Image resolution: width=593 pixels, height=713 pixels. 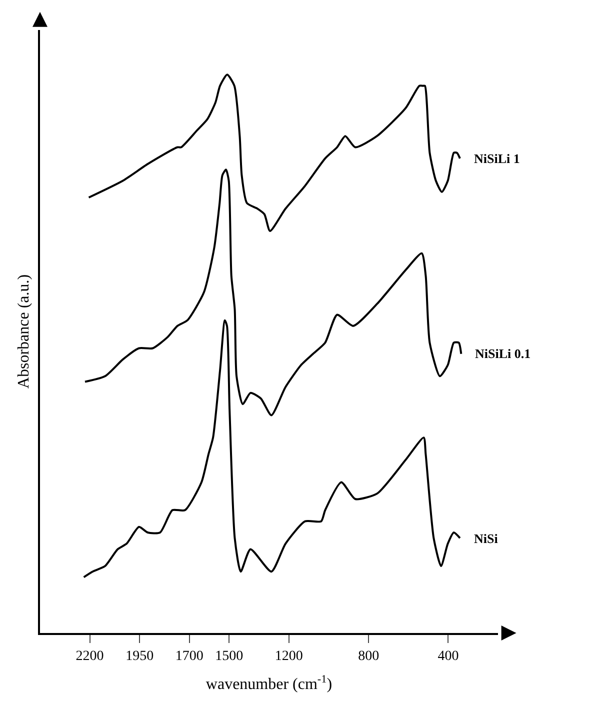 What do you see at coordinates (497, 158) in the screenshot?
I see `series-label: NiSiLi 1` at bounding box center [497, 158].